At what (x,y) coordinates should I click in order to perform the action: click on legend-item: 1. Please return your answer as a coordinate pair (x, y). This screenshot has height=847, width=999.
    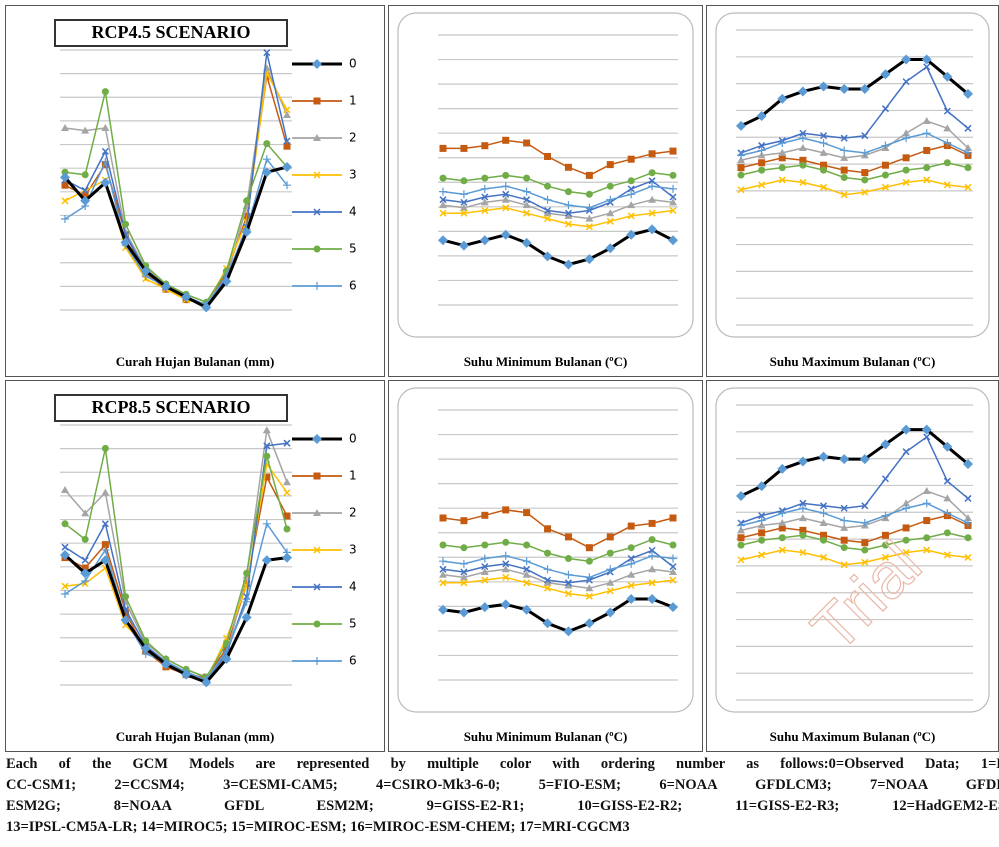
    Looking at the image, I should click on (324, 476).